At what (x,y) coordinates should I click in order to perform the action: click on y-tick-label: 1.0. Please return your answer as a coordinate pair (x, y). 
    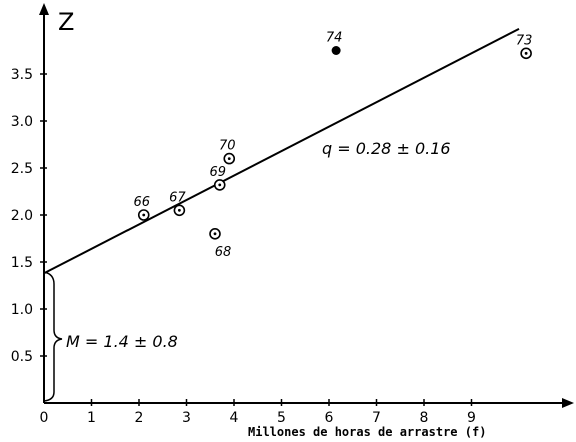
    Looking at the image, I should click on (22, 310).